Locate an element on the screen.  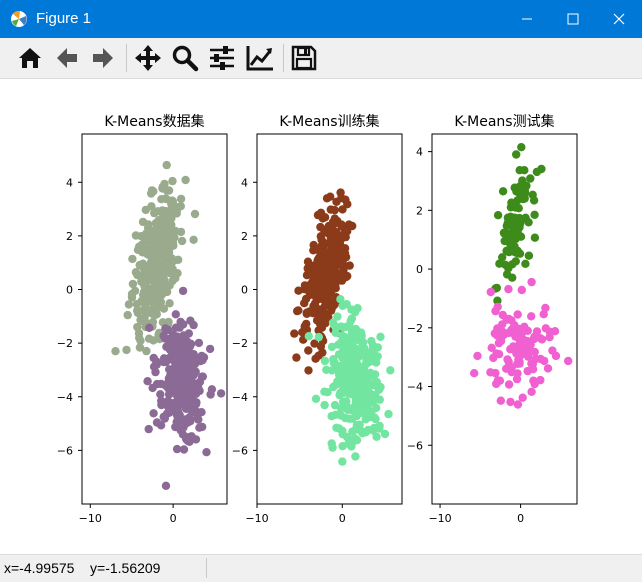
configure-subplots-button is located at coordinates (222, 58).